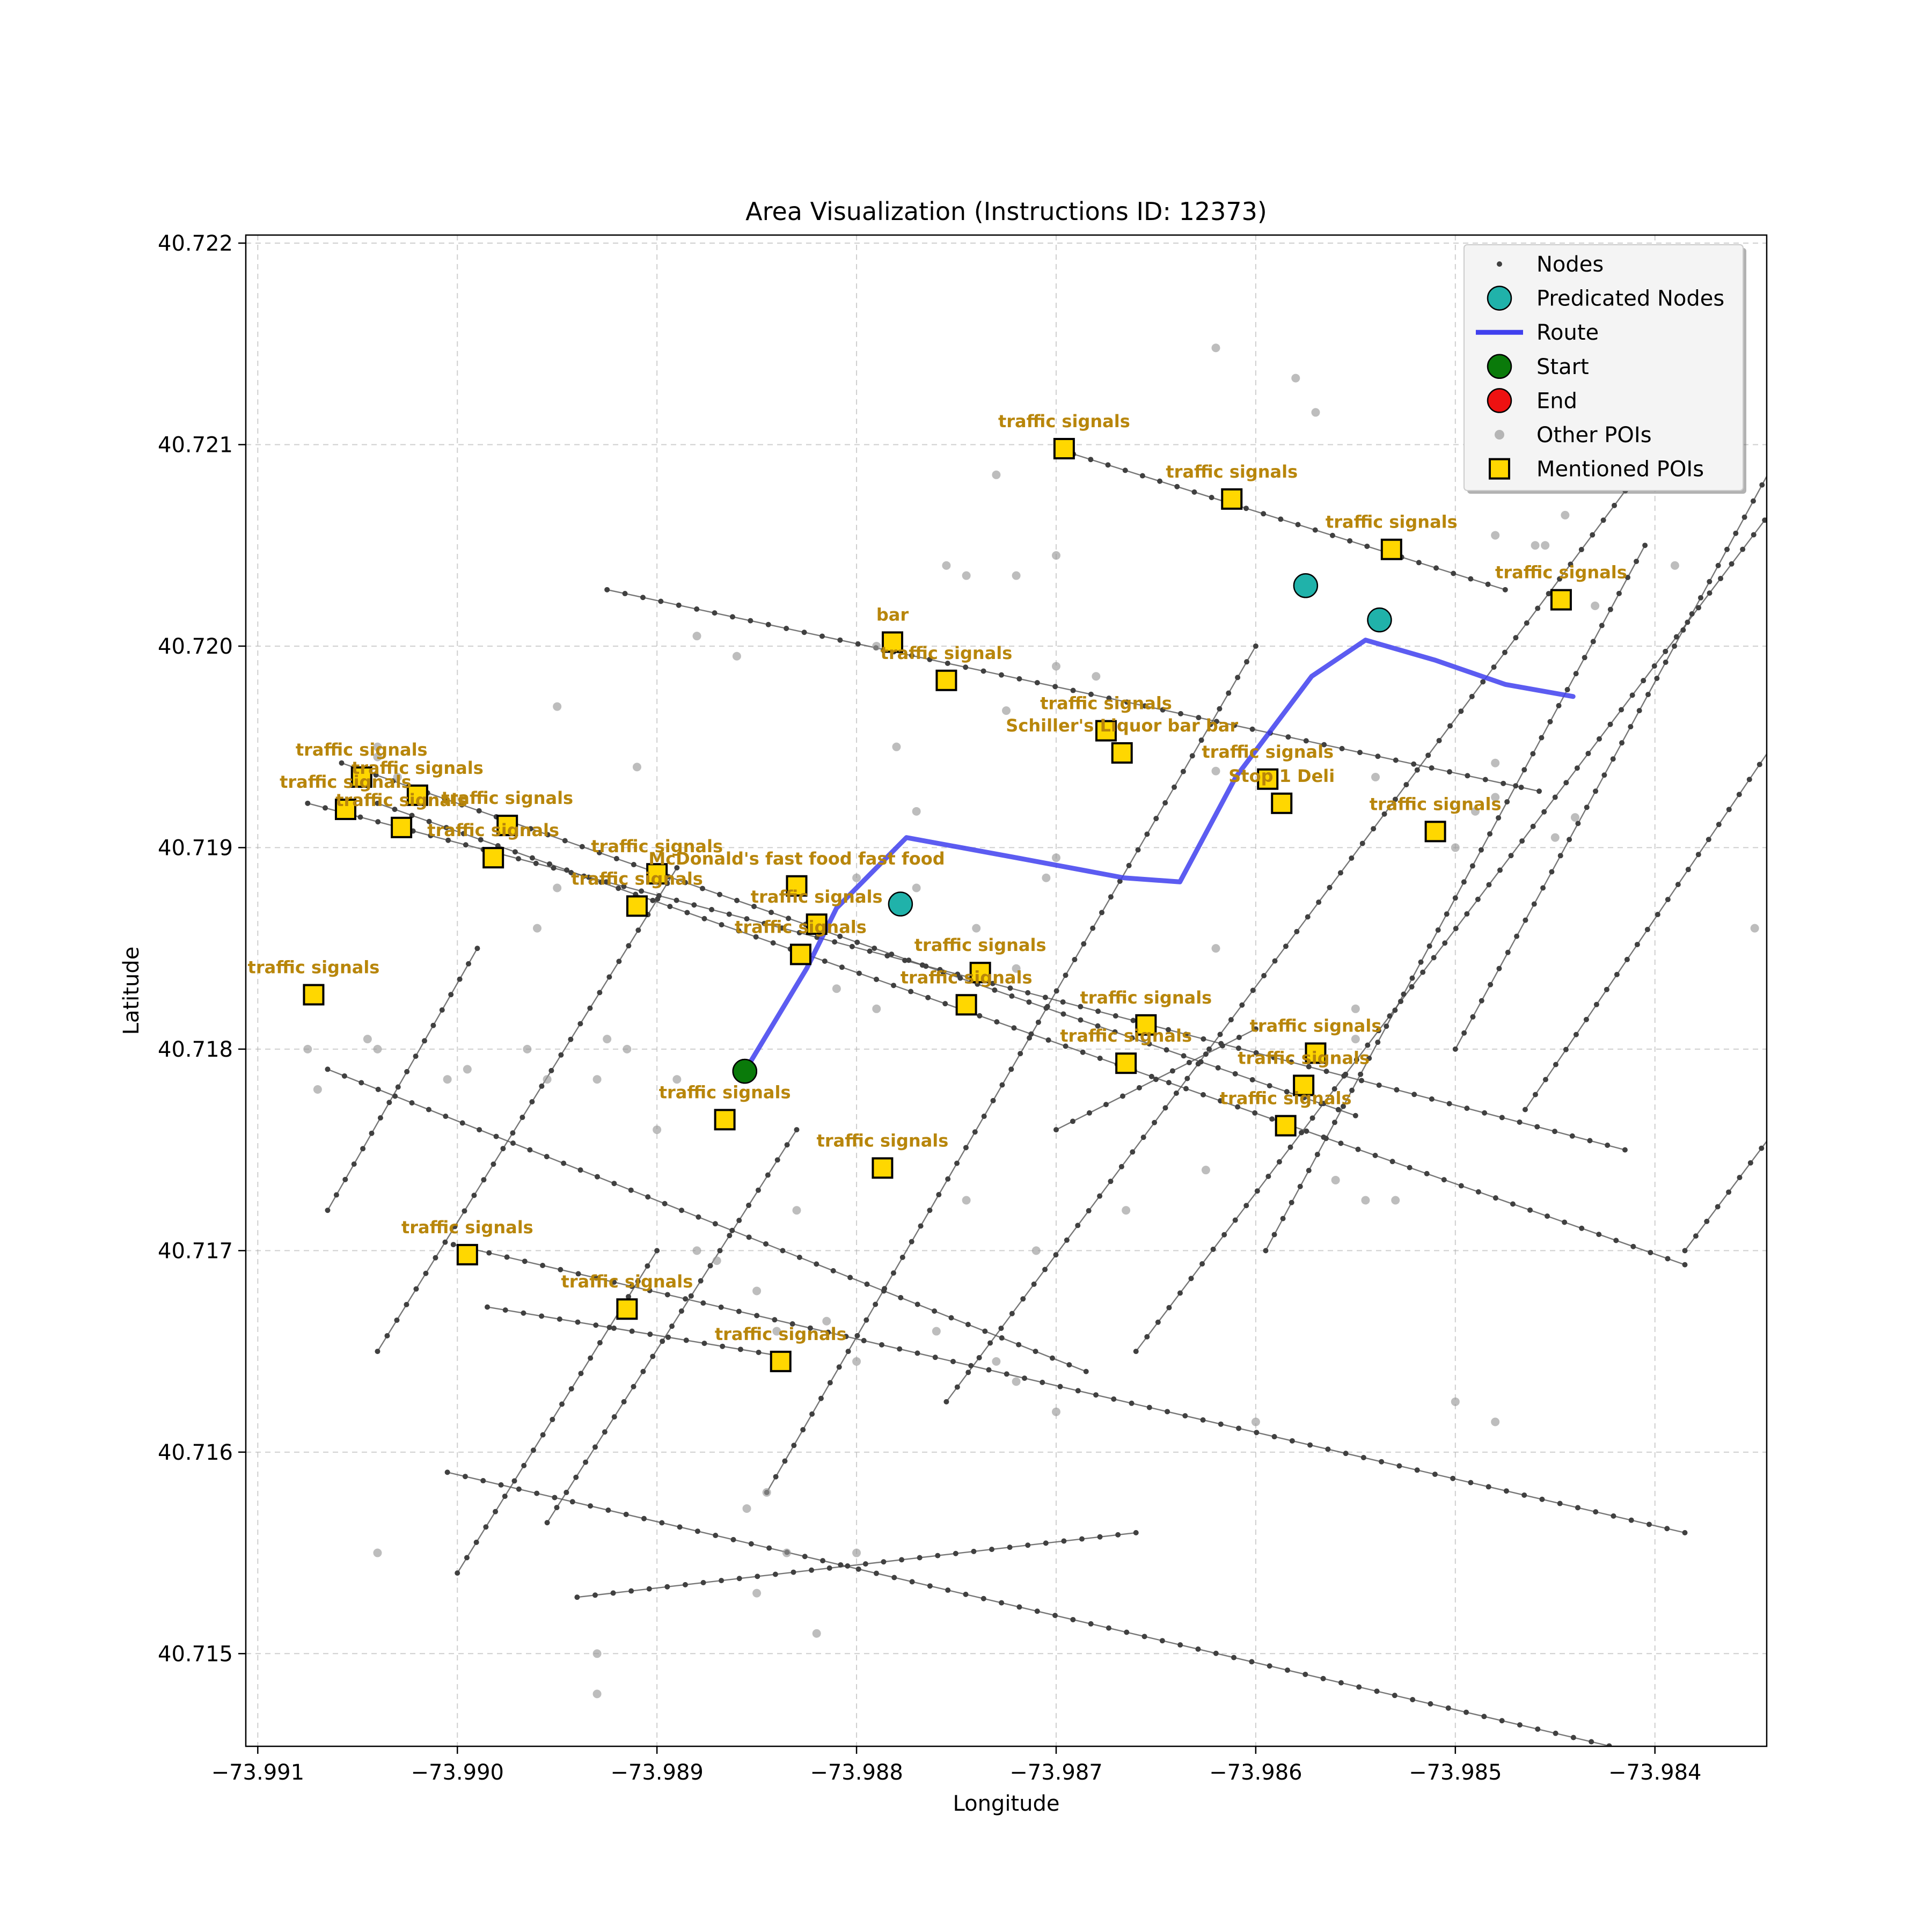 This screenshot has height=1932, width=1932. I want to click on predicated-node, so click(900, 904).